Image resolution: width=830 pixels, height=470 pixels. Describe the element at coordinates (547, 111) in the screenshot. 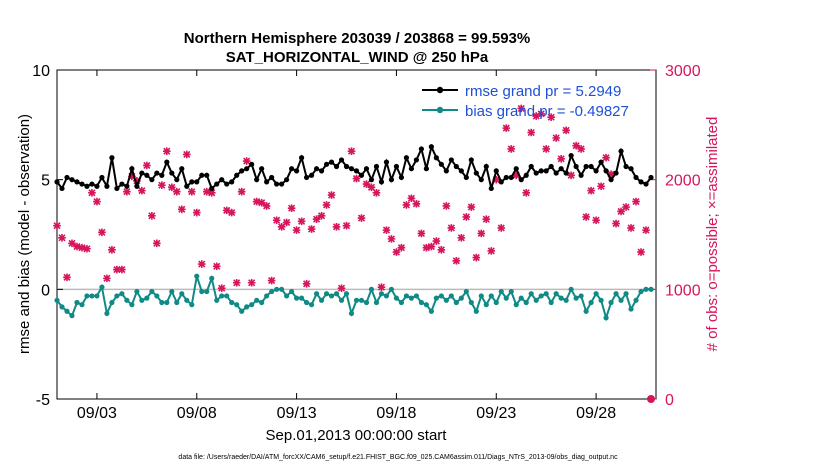

I see `legend-label-bias: bias grand pr = -0.49827` at that location.